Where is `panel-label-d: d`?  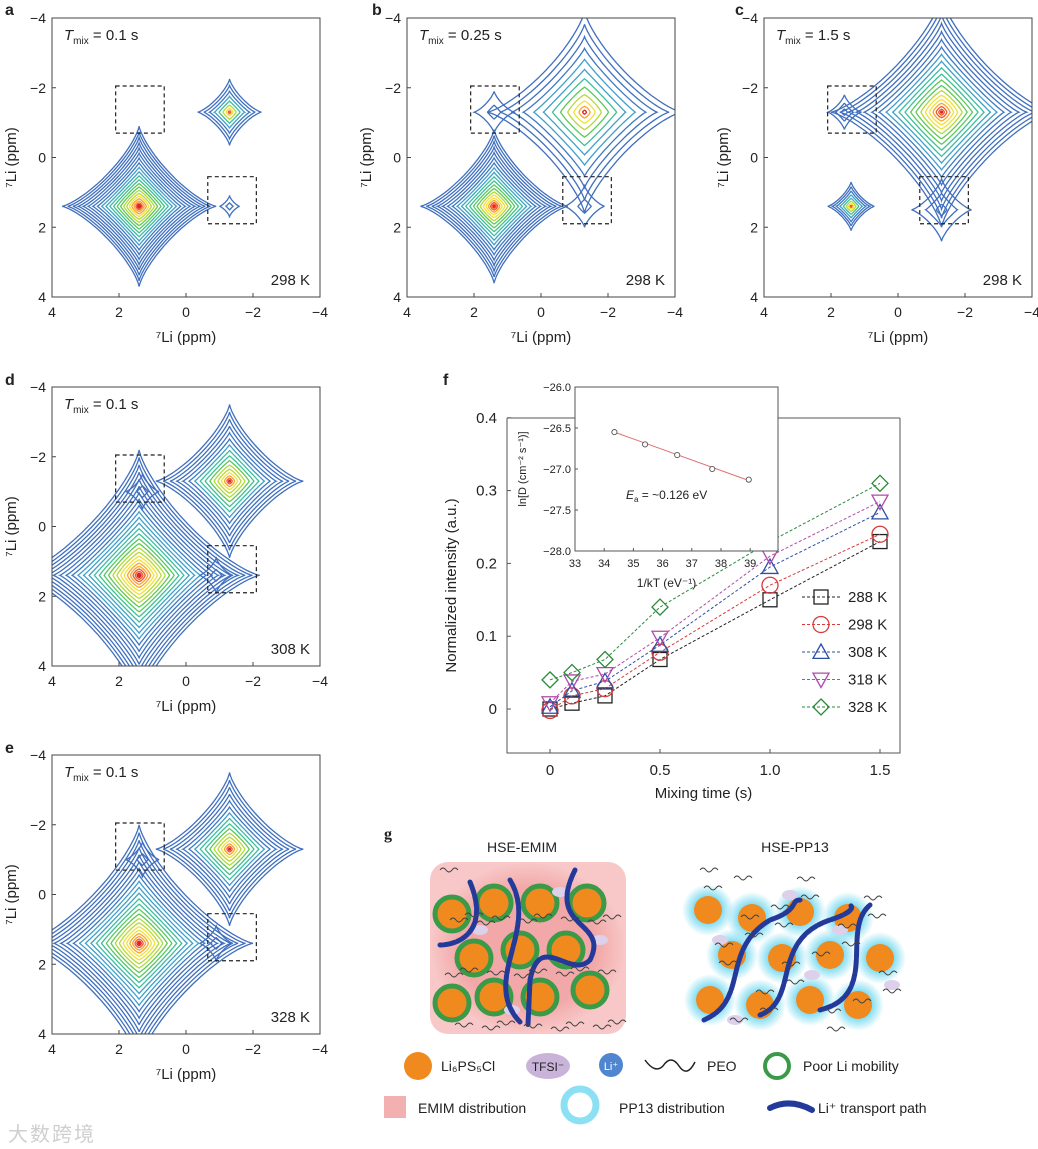
panel-label-d: d is located at coordinates (10, 380).